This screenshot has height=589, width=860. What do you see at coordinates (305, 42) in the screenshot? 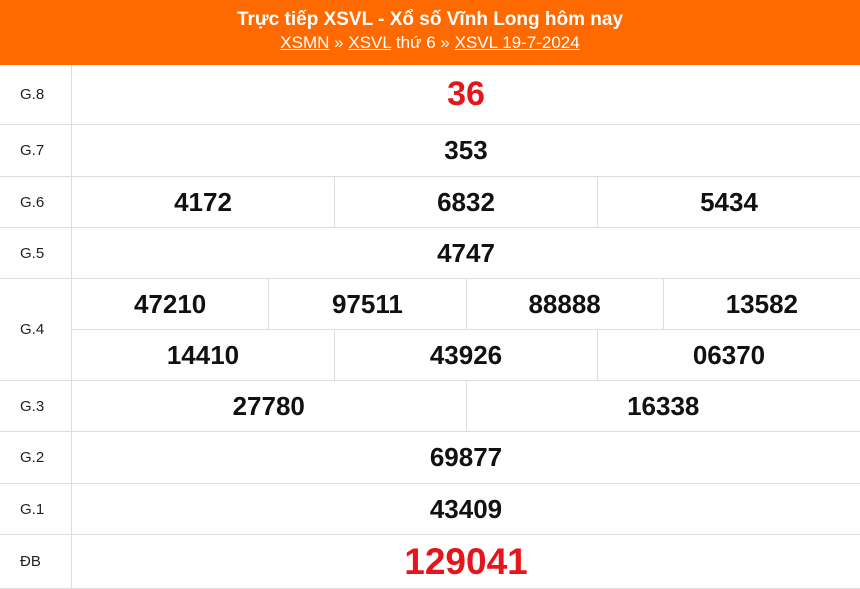
I see `breadcrumb-xsmn-link: XSMN` at bounding box center [305, 42].